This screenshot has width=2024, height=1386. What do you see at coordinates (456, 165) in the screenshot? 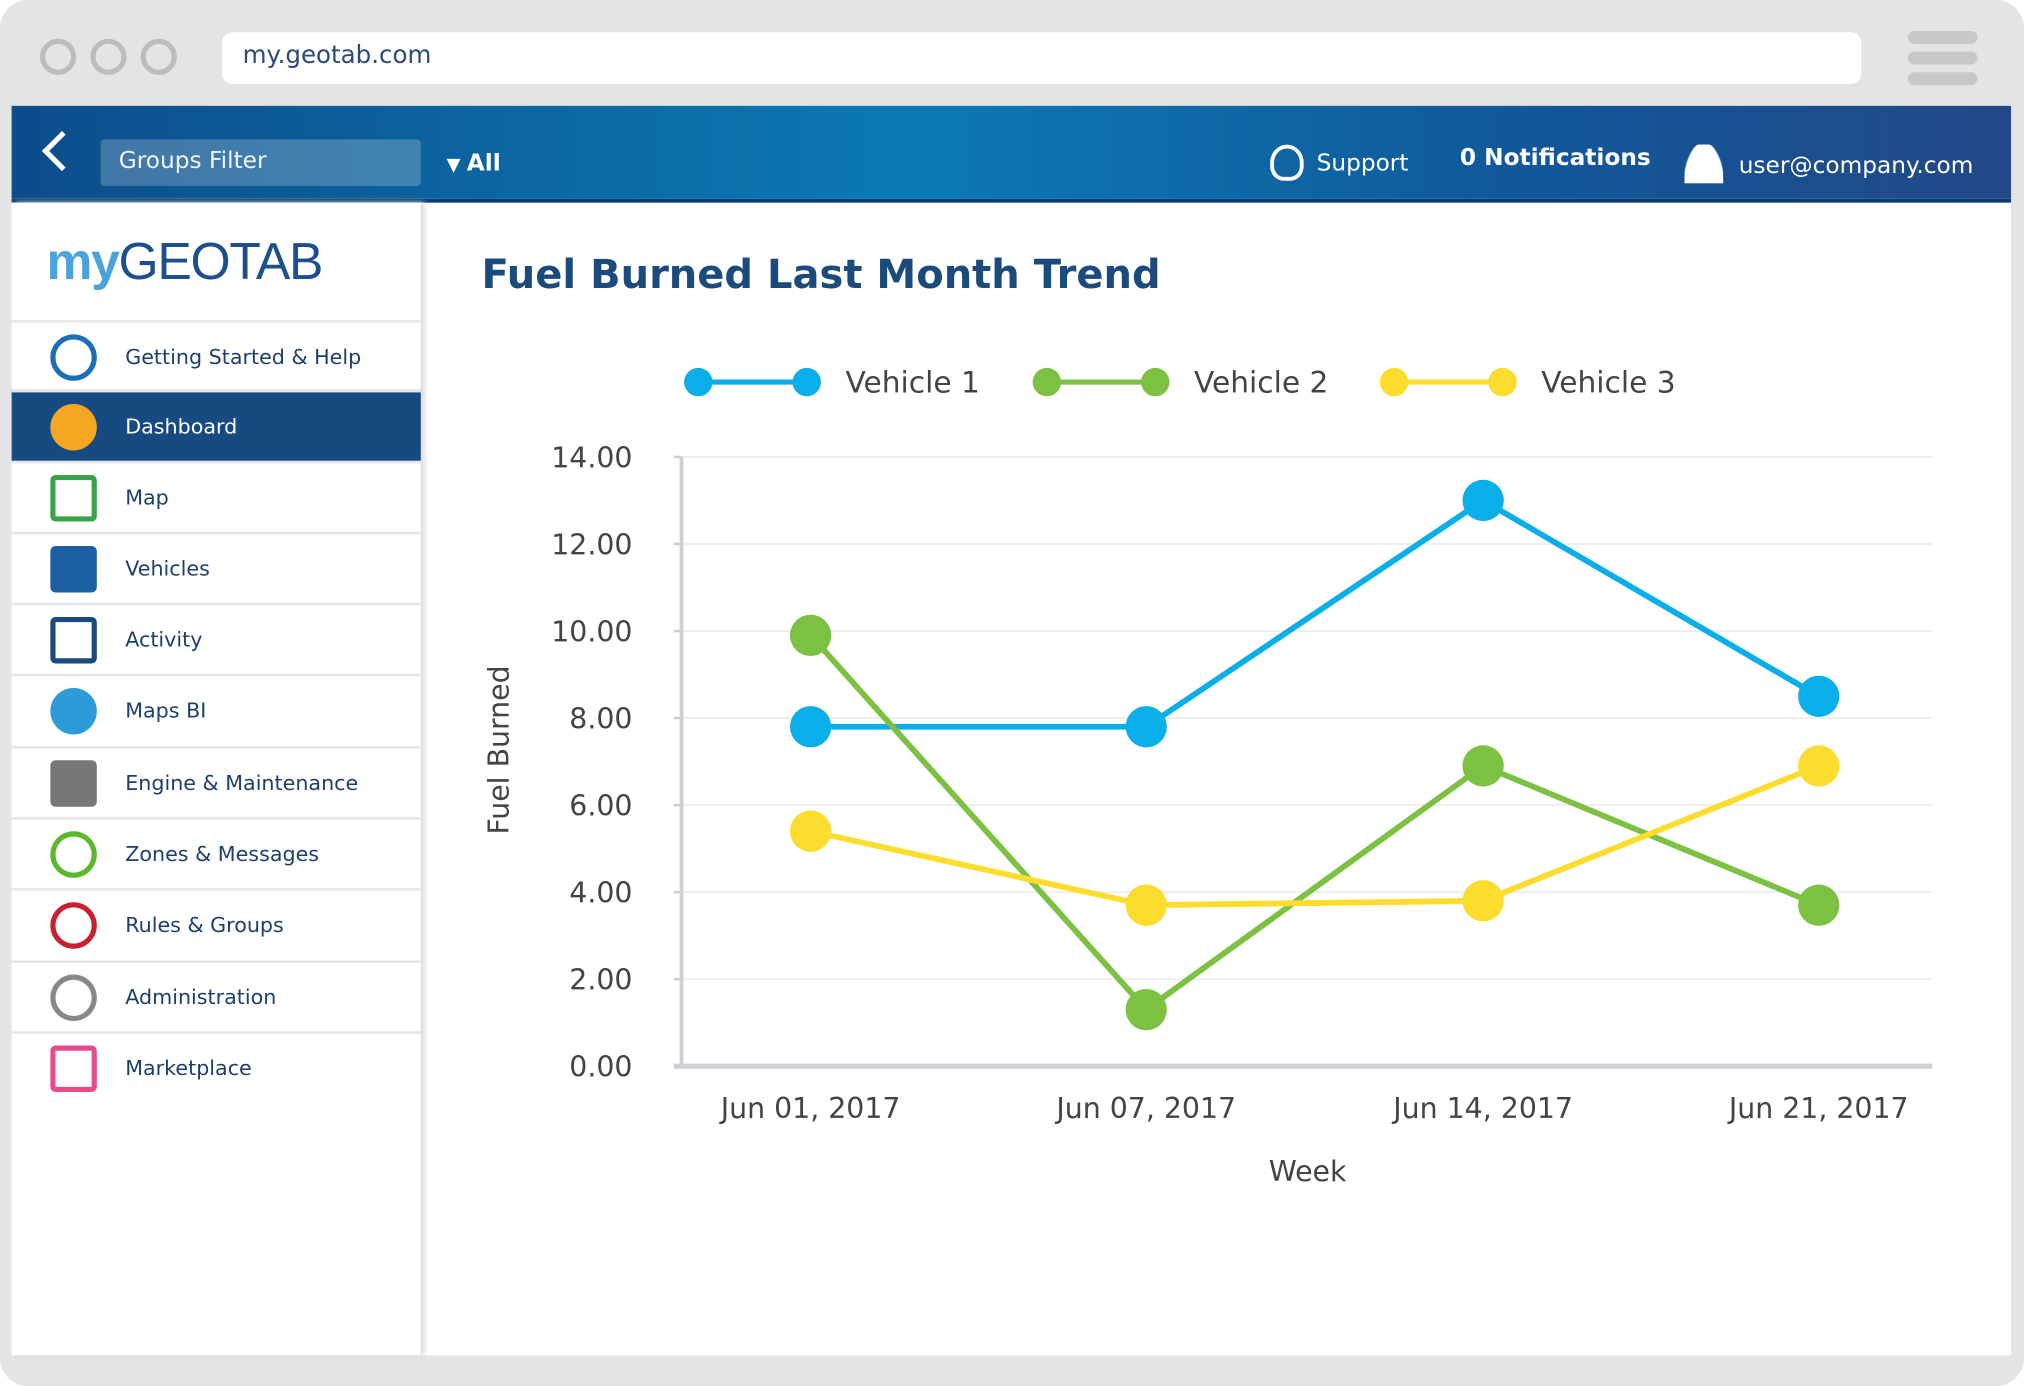
I see `caret-down-icon: ▼` at bounding box center [456, 165].